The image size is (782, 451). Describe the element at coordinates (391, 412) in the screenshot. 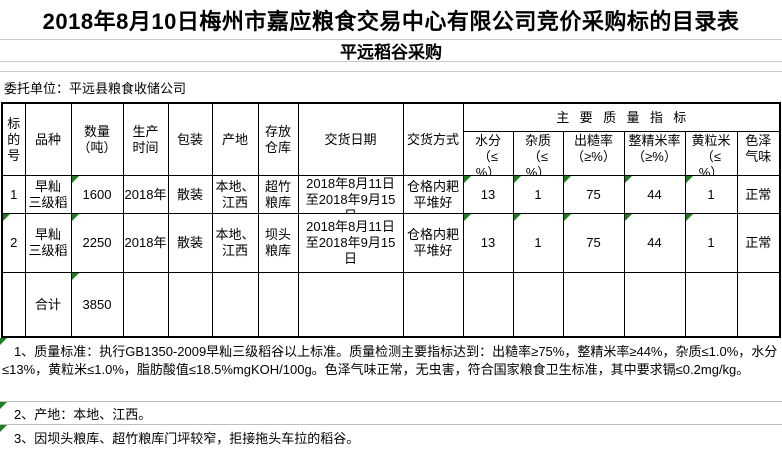

I see `note-origin: 2、产地：本地、江西。` at that location.